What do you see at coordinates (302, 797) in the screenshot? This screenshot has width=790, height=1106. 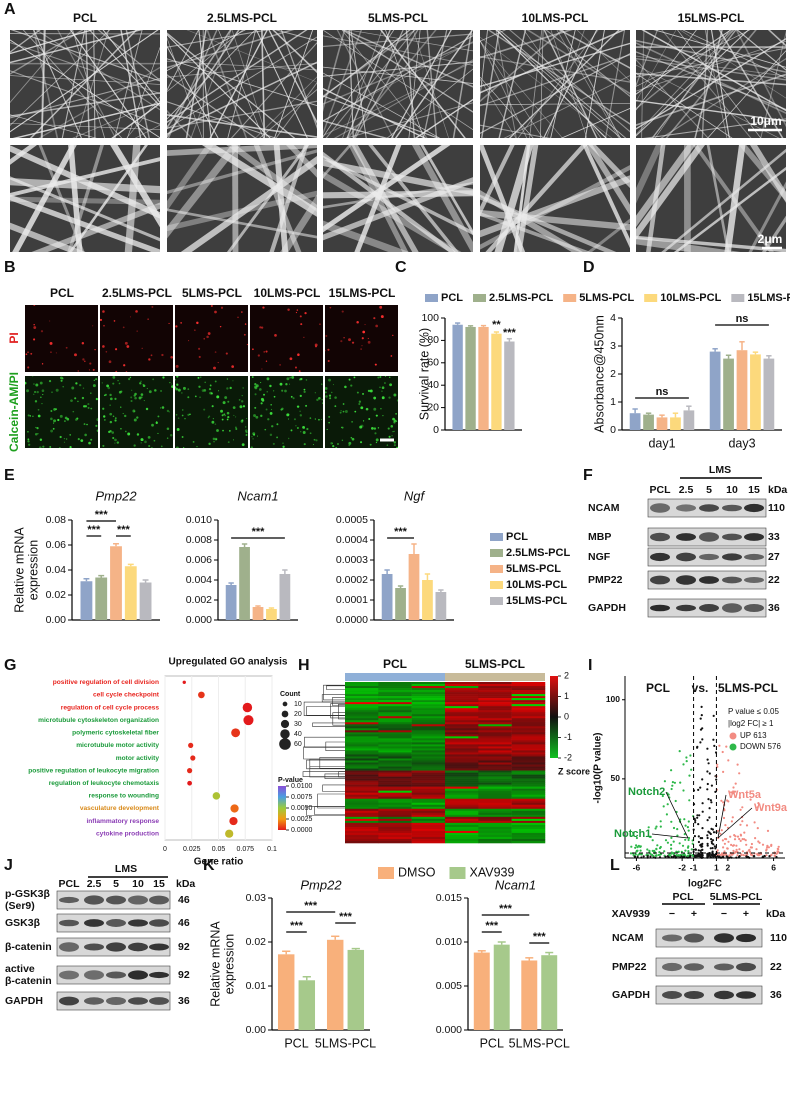 I see `color-legend-label: 0.0075` at bounding box center [302, 797].